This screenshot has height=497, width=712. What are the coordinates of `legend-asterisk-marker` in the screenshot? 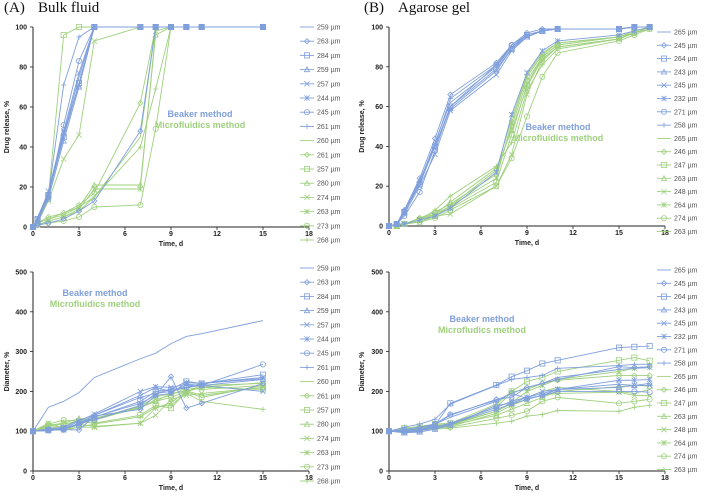 It's located at (664, 336).